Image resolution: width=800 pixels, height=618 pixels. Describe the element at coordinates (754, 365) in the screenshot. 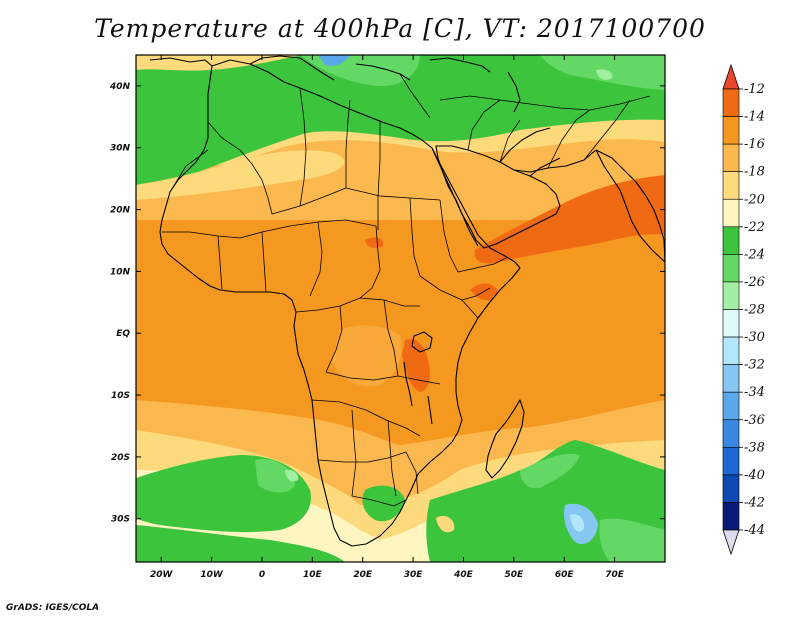

I see `colorbar-label: -32` at that location.